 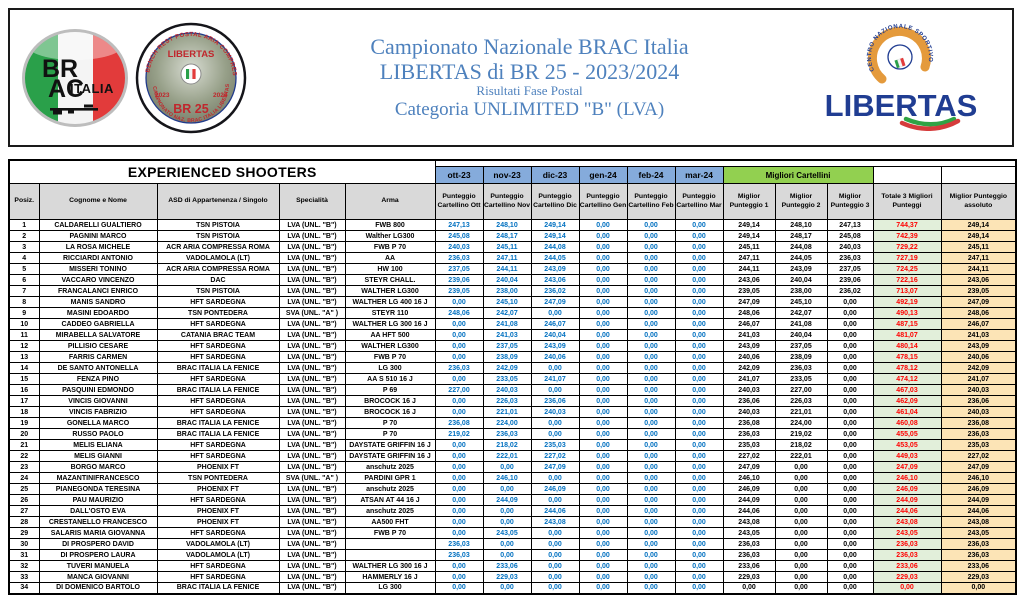 I want to click on cell-score-ott: 240,03, so click(x=459, y=247).